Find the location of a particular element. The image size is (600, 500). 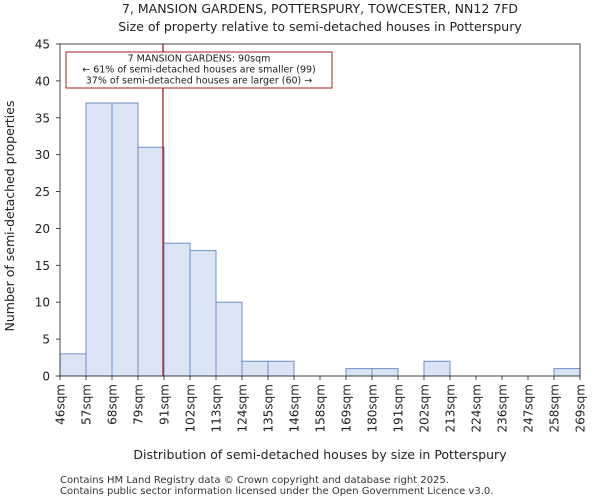

y-axis-label: Number of semi-detached properties is located at coordinates (9, 216).